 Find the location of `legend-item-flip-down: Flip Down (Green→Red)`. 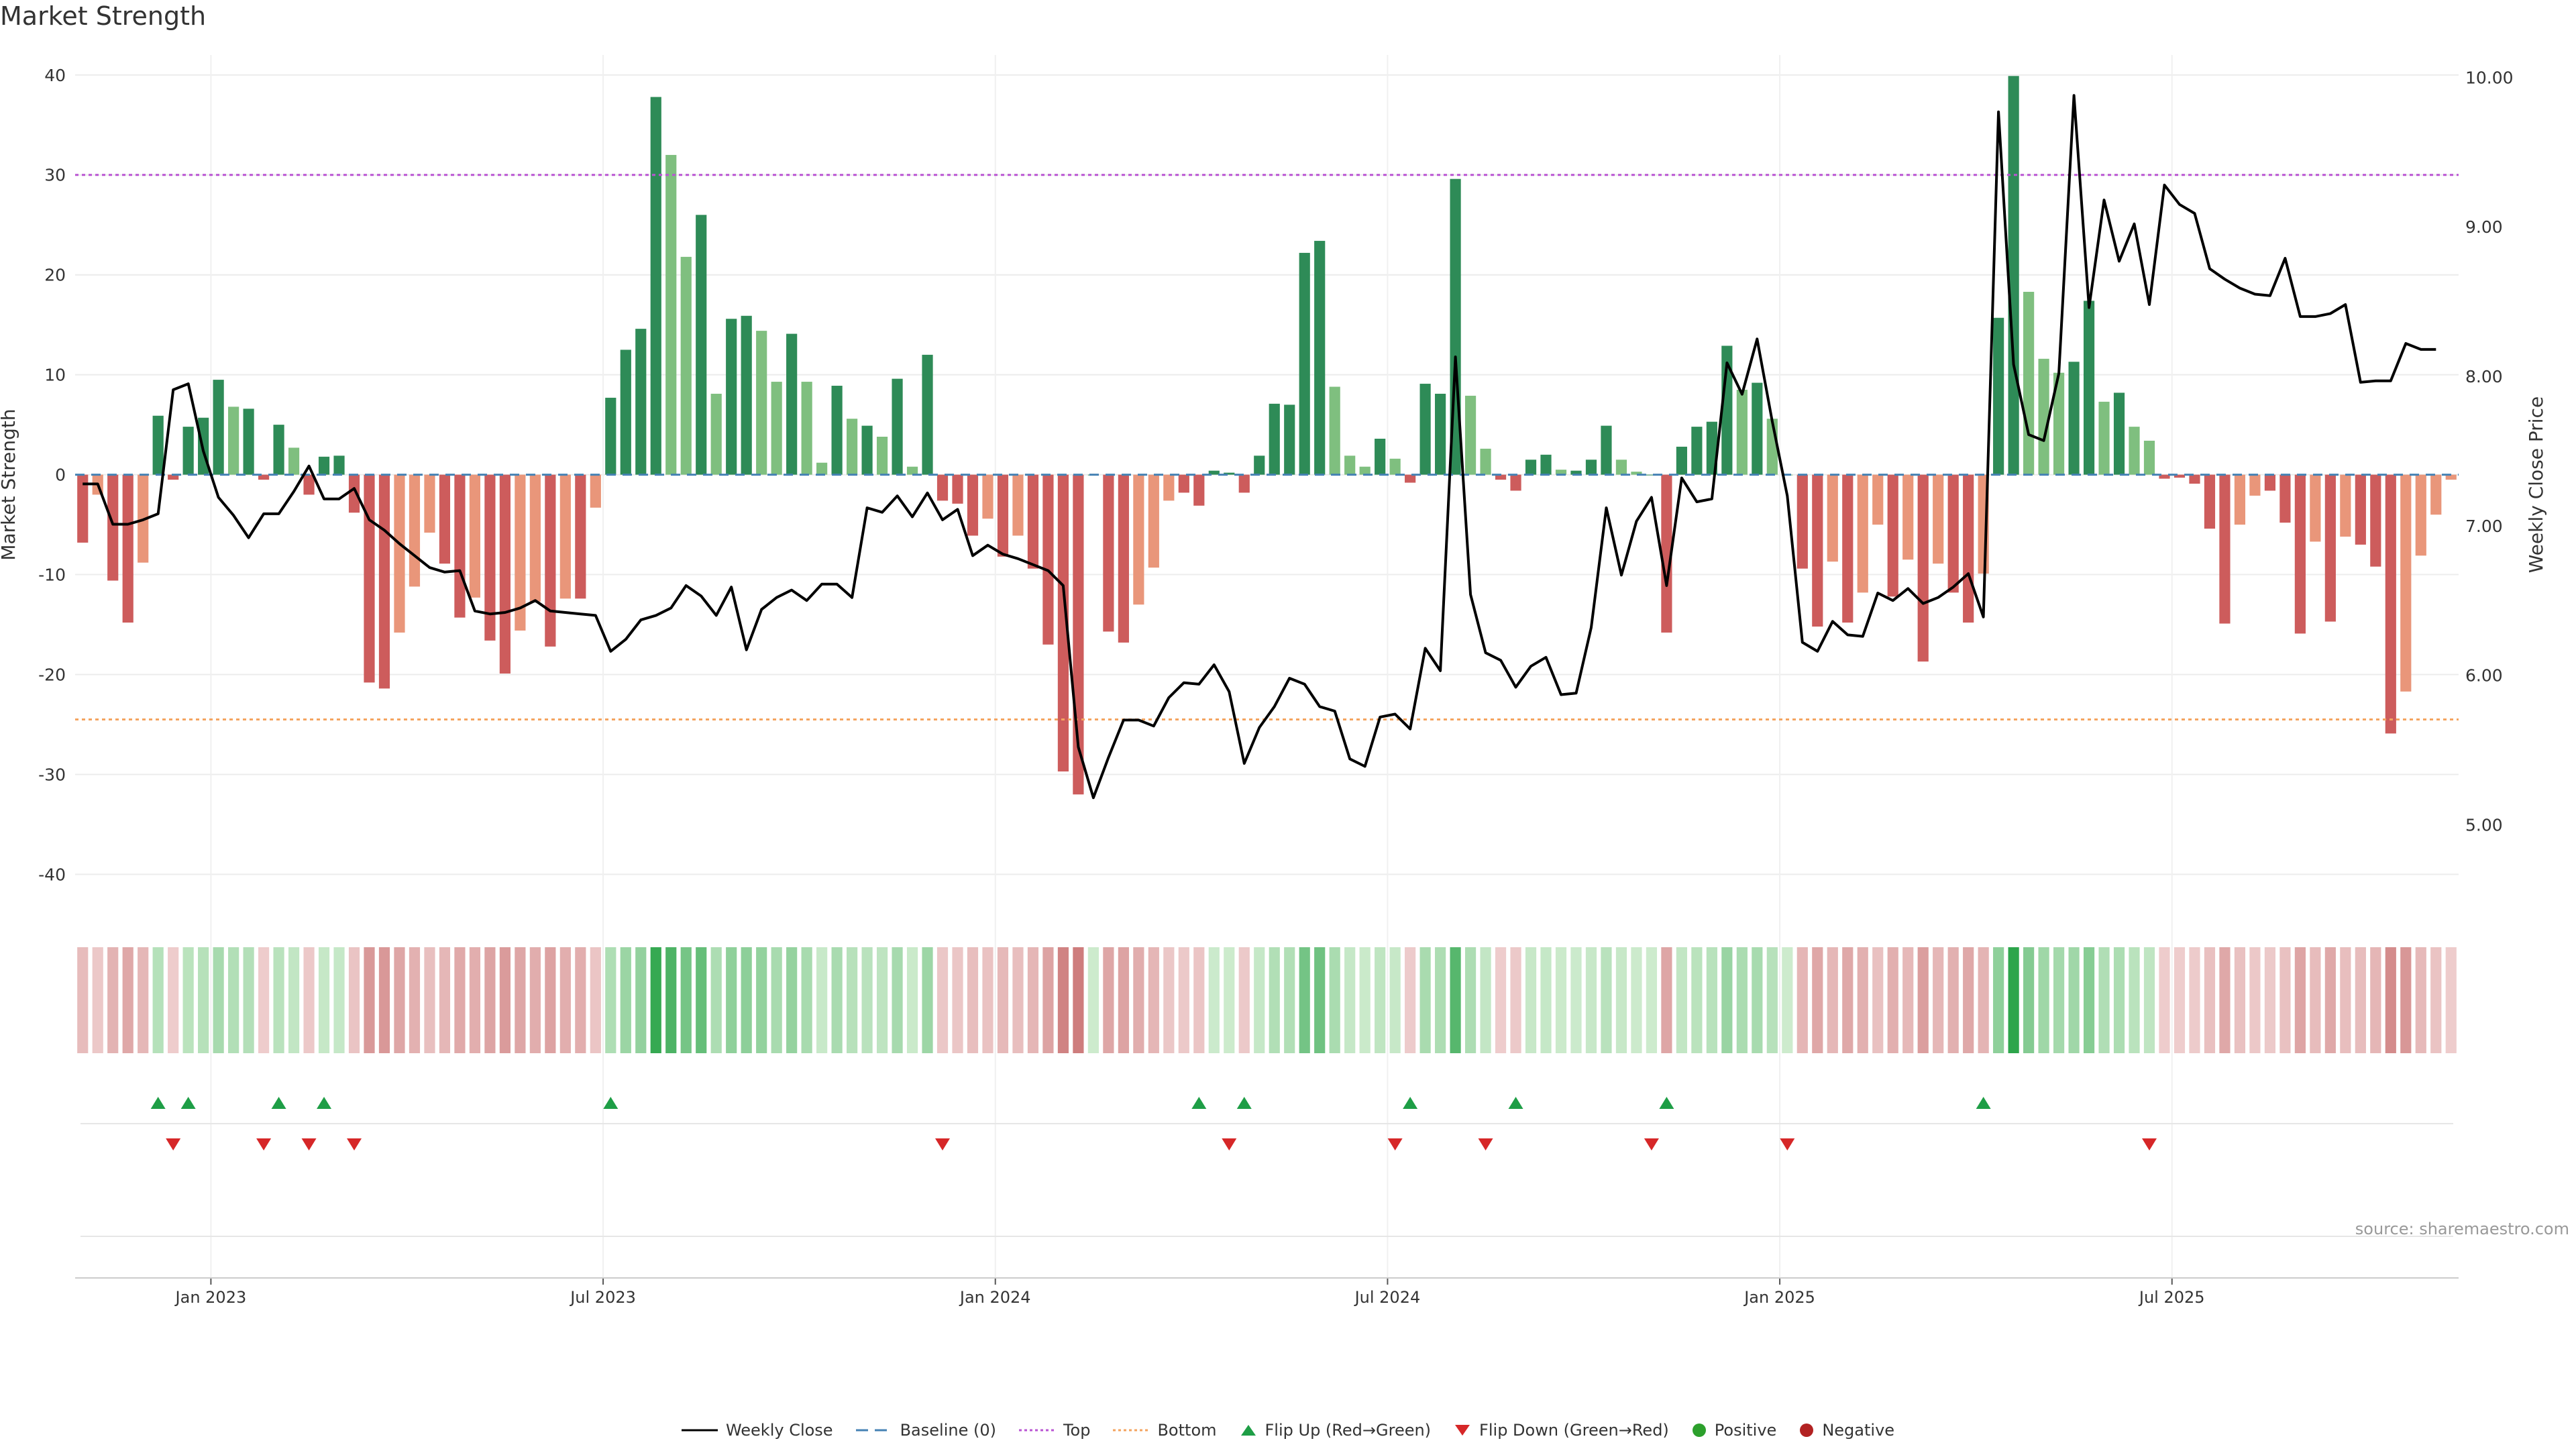

legend-item-flip-down: Flip Down (Green→Red) is located at coordinates (1561, 1430).